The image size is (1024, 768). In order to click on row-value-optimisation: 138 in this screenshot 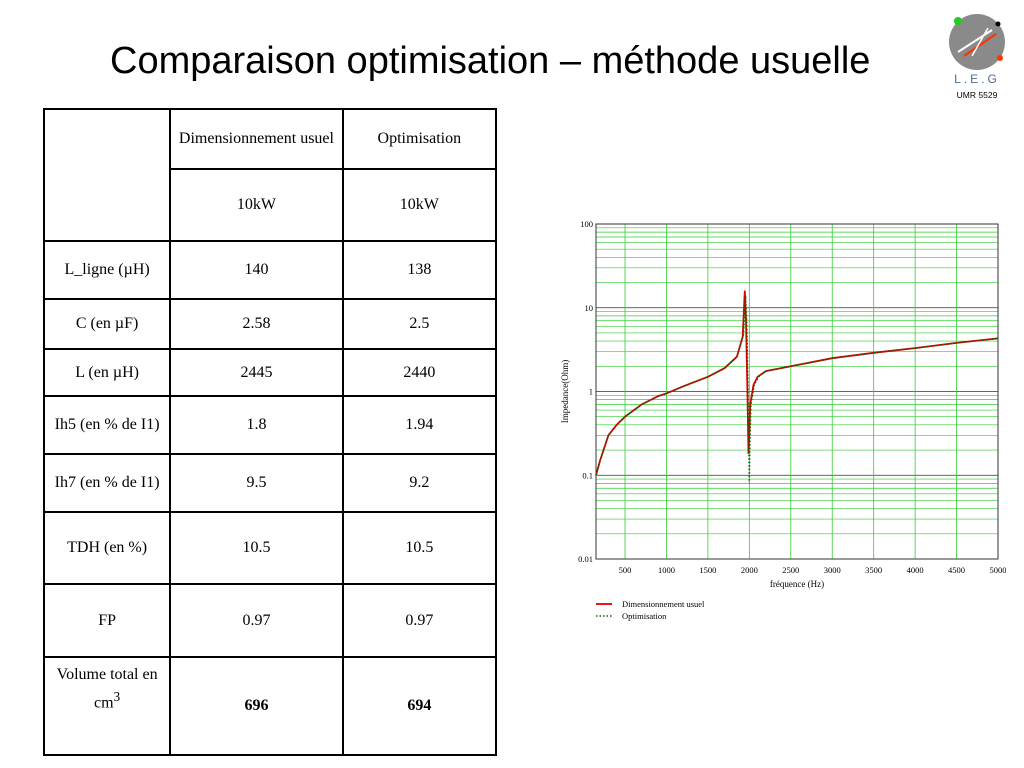, I will do `click(419, 270)`.